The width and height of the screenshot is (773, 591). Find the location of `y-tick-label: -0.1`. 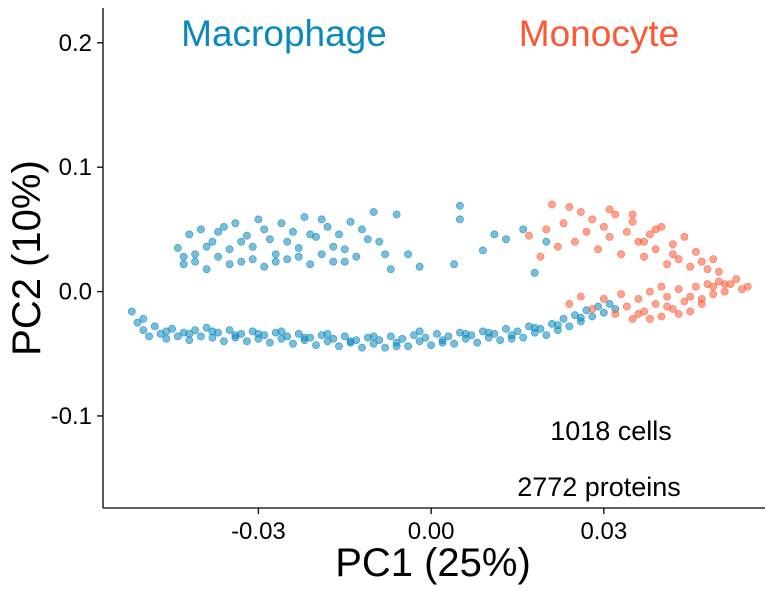

y-tick-label: -0.1 is located at coordinates (71, 416).